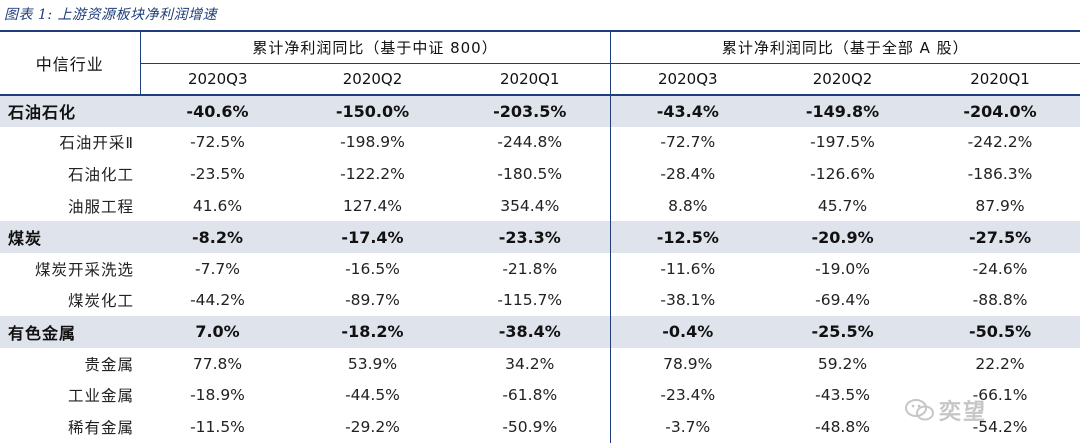 Image resolution: width=1080 pixels, height=443 pixels. I want to click on industry-name-cell: 煤炭化工, so click(100, 301).